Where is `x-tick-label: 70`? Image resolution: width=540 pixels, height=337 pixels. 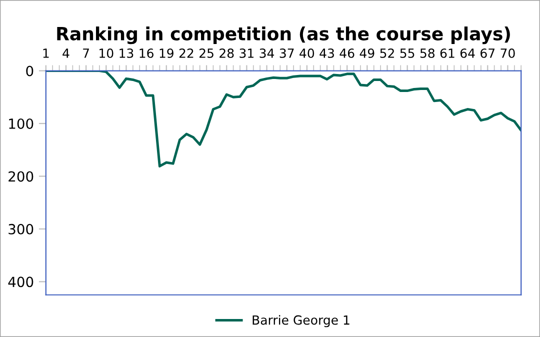 x-tick-label: 70 is located at coordinates (507, 53).